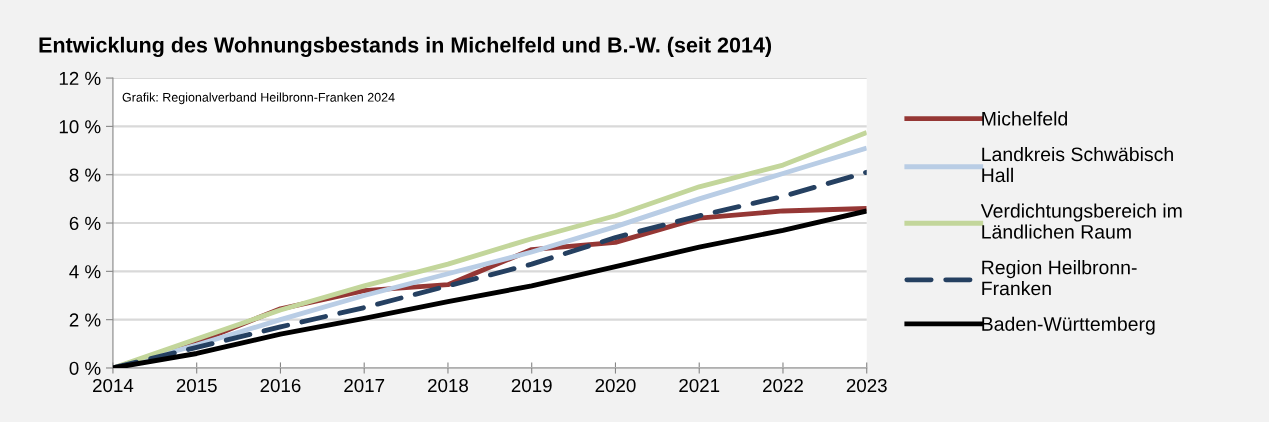  I want to click on y-tick-label: 6 %, so click(85, 223).